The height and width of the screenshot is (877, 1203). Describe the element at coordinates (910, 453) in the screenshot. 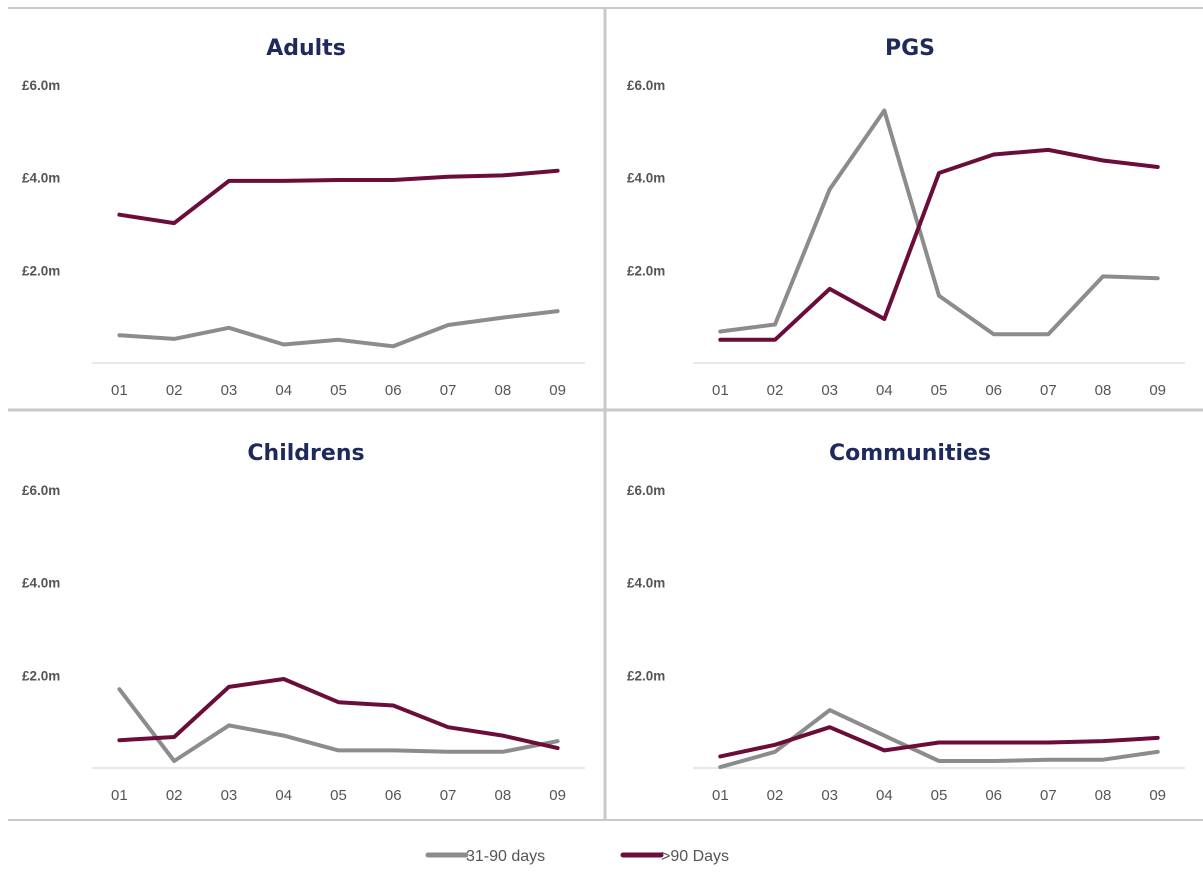

I see `chart-title: Communities` at that location.